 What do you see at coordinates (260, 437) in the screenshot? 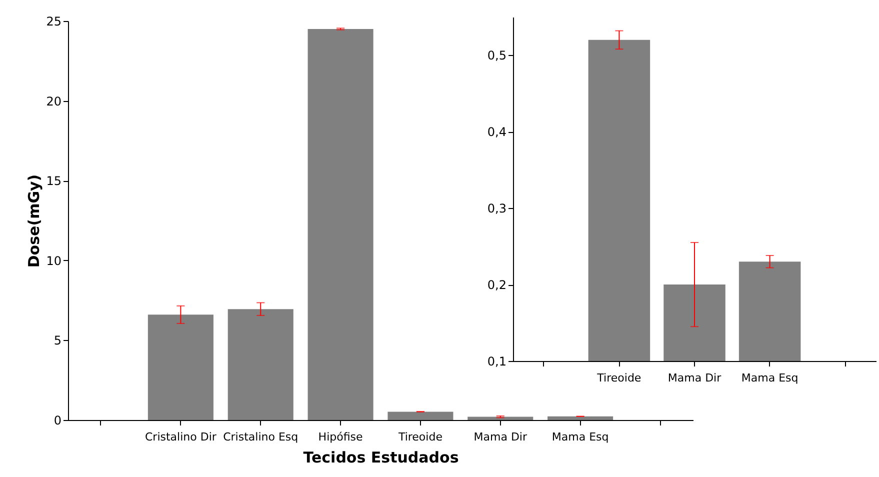
I see `x-tick-label: Cristalino Esq` at bounding box center [260, 437].